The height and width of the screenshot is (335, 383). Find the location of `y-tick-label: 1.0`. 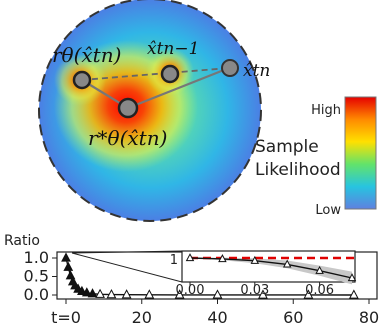

y-tick-label: 1.0 is located at coordinates (36, 257).